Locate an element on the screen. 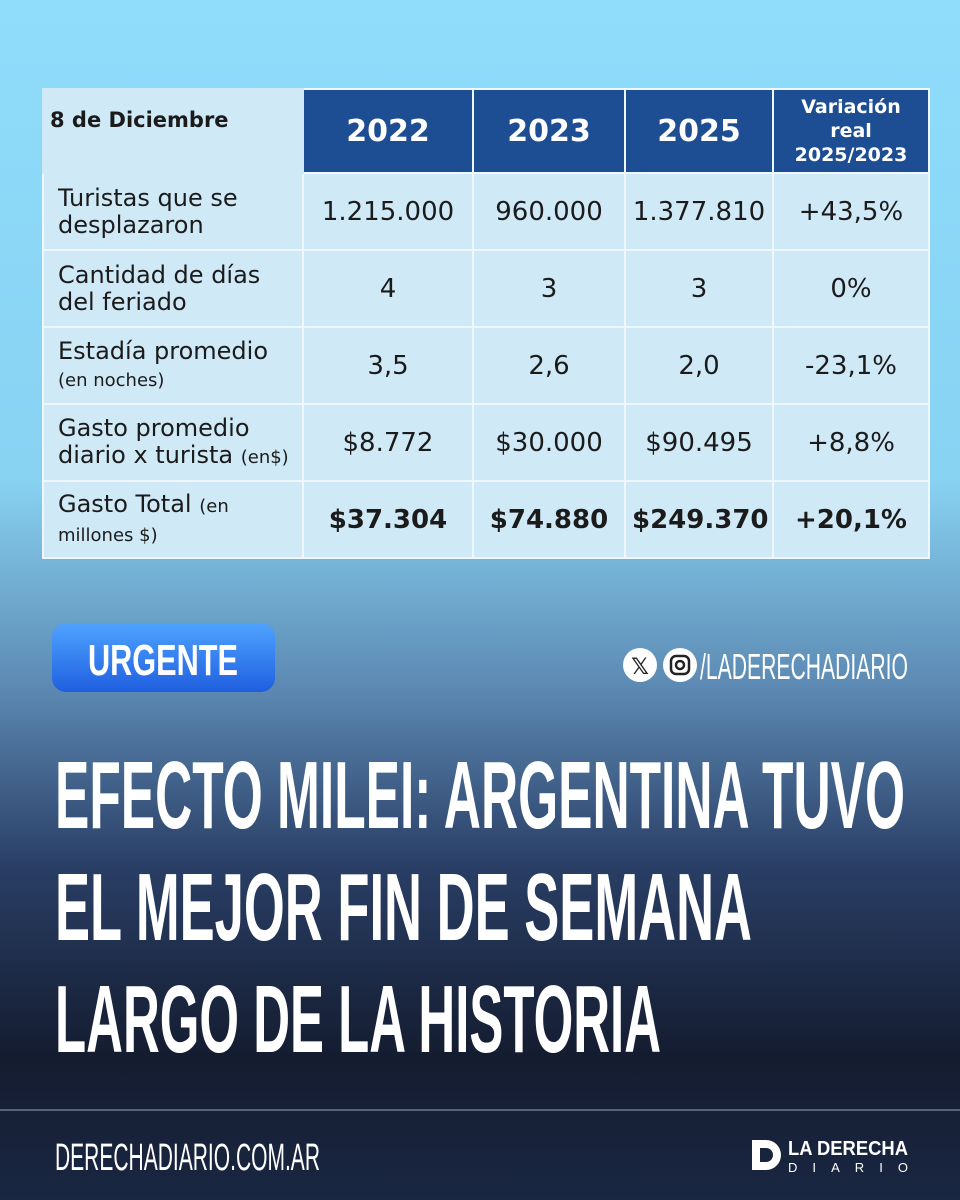 This screenshot has height=1200, width=960. table-cell: 3,5 is located at coordinates (388, 365).